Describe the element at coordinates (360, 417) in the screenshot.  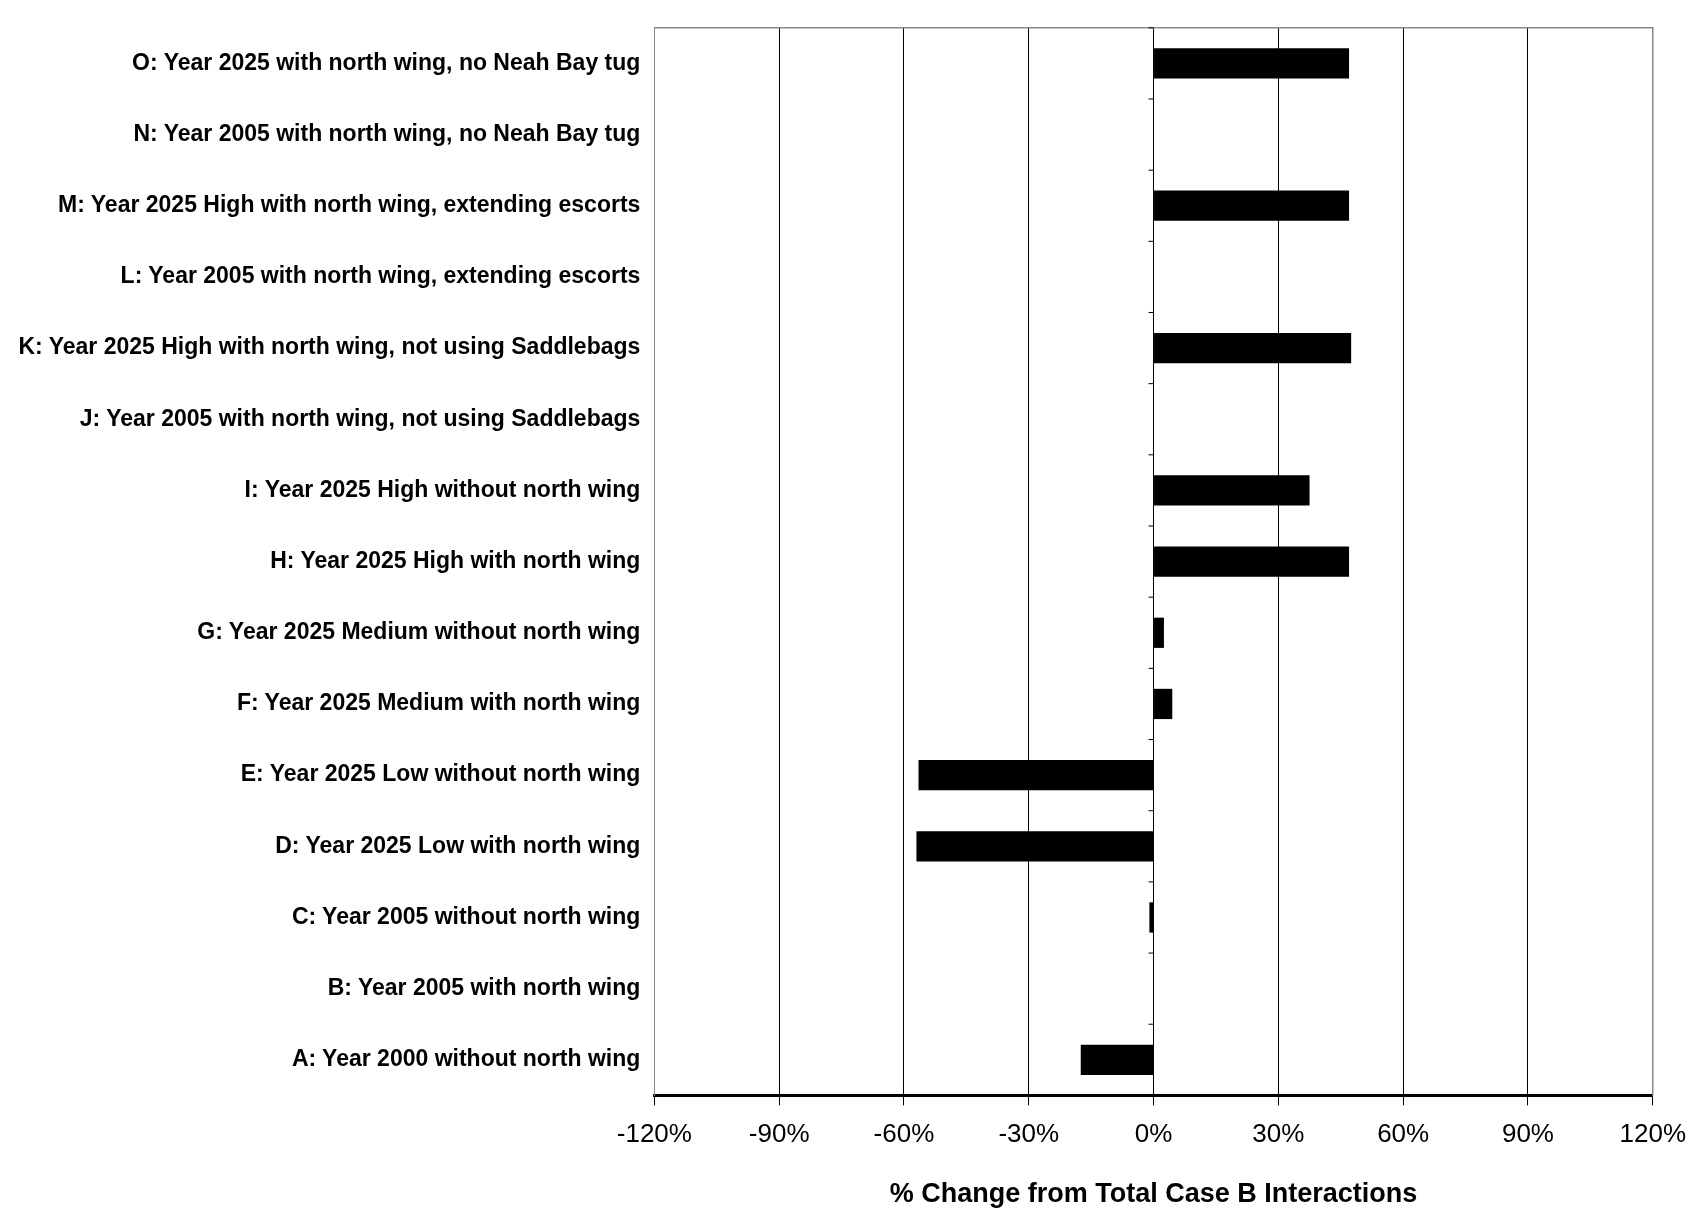
I see `y-tick-label: J: Year 2005 with north wing, not using Saddlebags` at that location.